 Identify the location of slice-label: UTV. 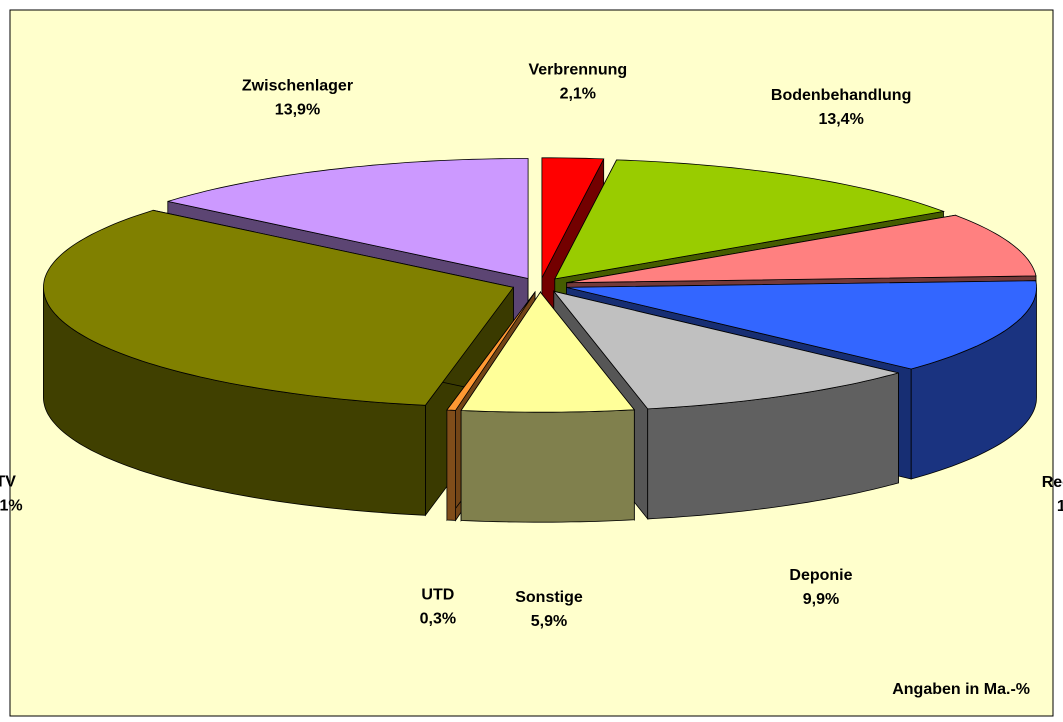
(8, 482).